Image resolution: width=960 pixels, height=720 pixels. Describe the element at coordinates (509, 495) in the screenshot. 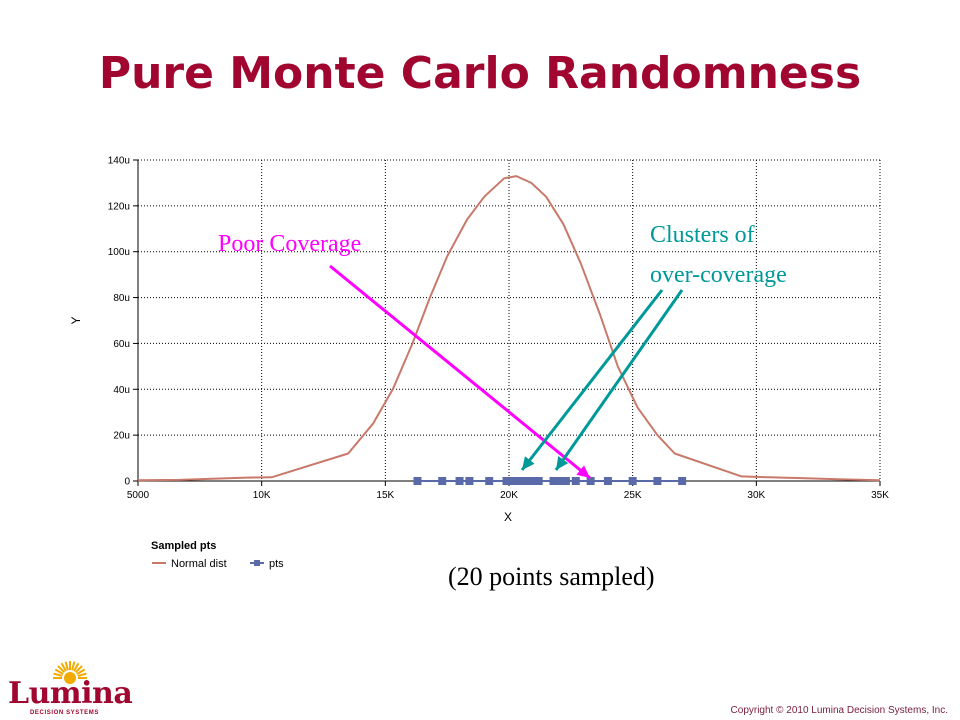

I see `x-tick-label: 20K` at that location.